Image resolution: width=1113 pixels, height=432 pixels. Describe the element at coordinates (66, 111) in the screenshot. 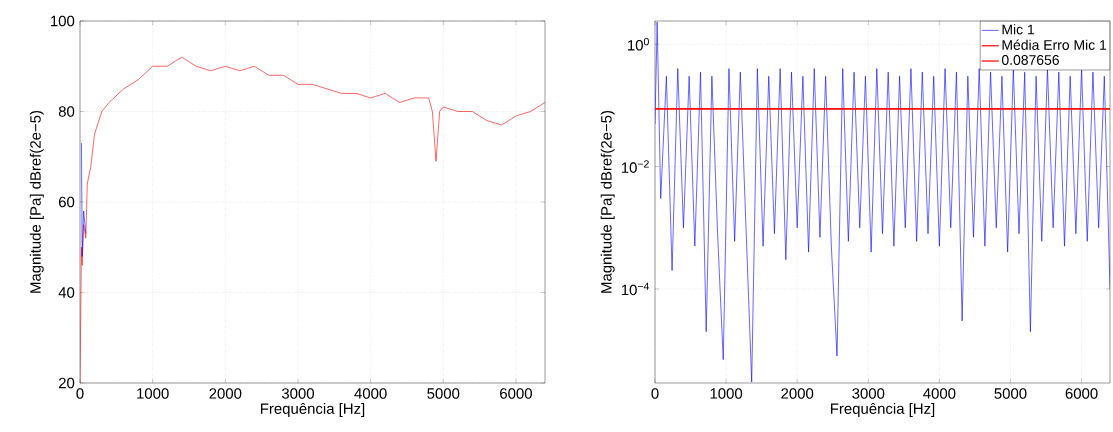

I see `y-tick-label: 80` at that location.